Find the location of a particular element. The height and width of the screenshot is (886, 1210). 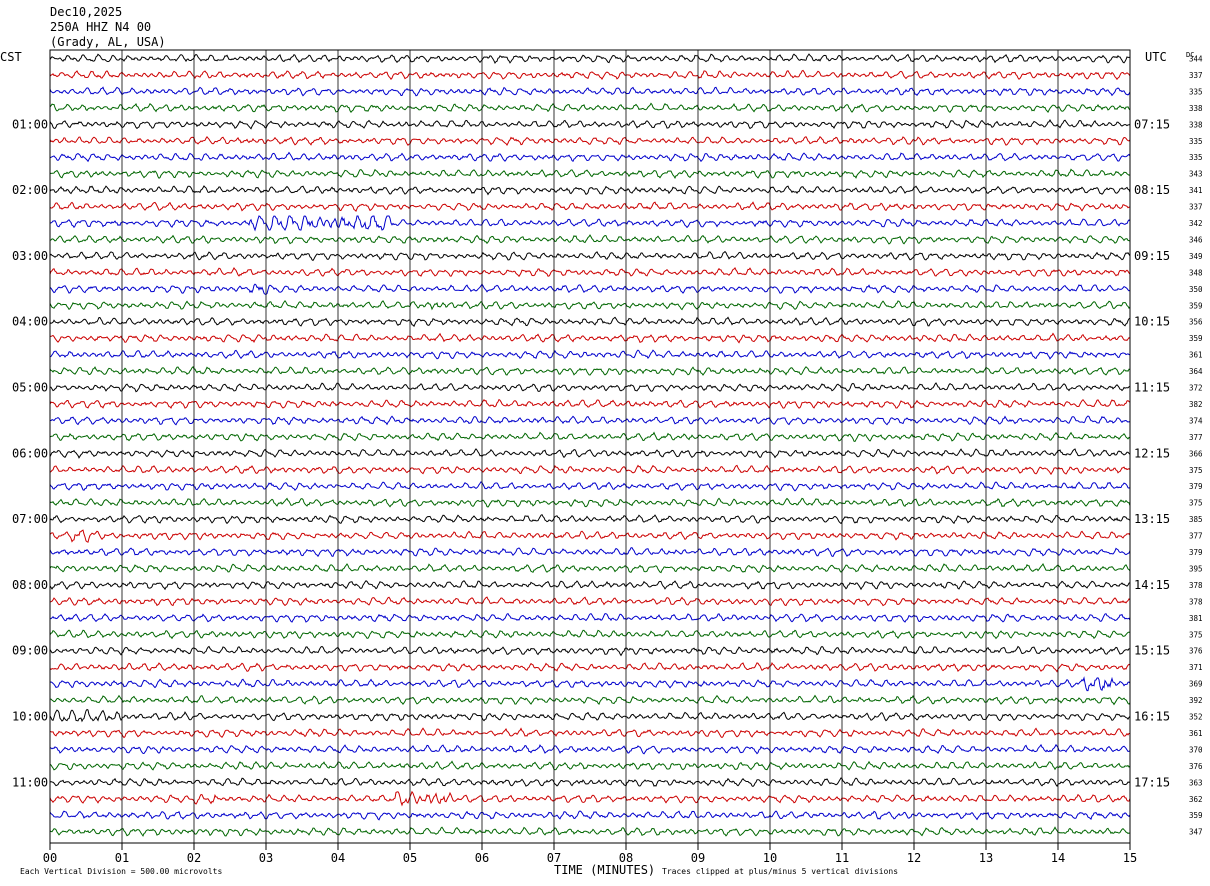

x-tick-label: 08 is located at coordinates (626, 858).